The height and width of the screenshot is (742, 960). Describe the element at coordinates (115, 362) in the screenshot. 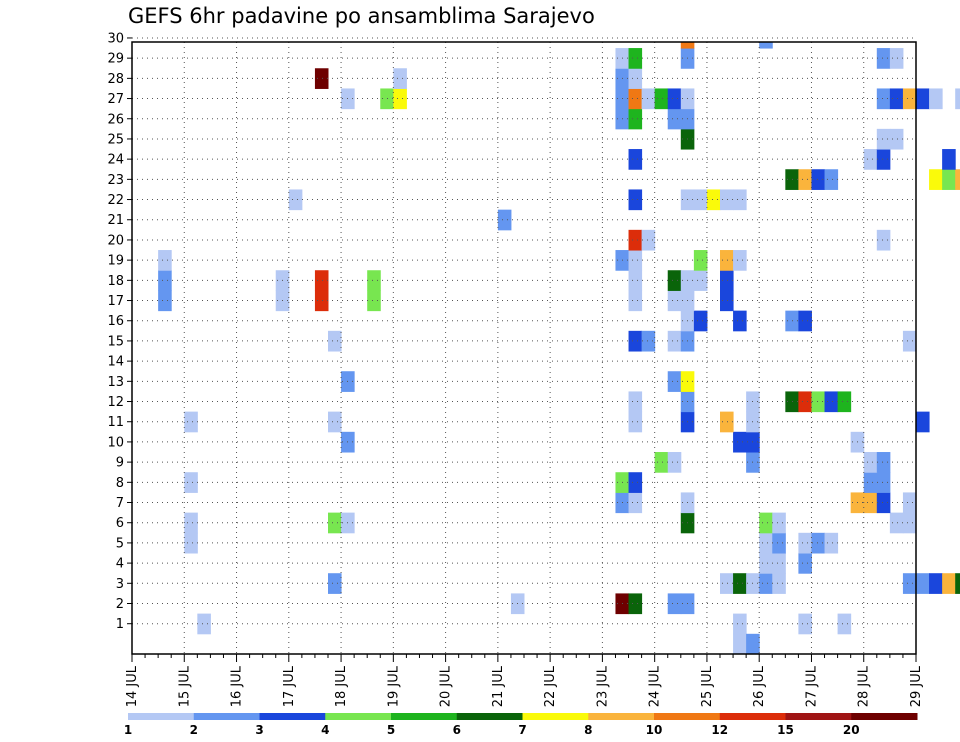

I see `y-tick-label: 14` at that location.